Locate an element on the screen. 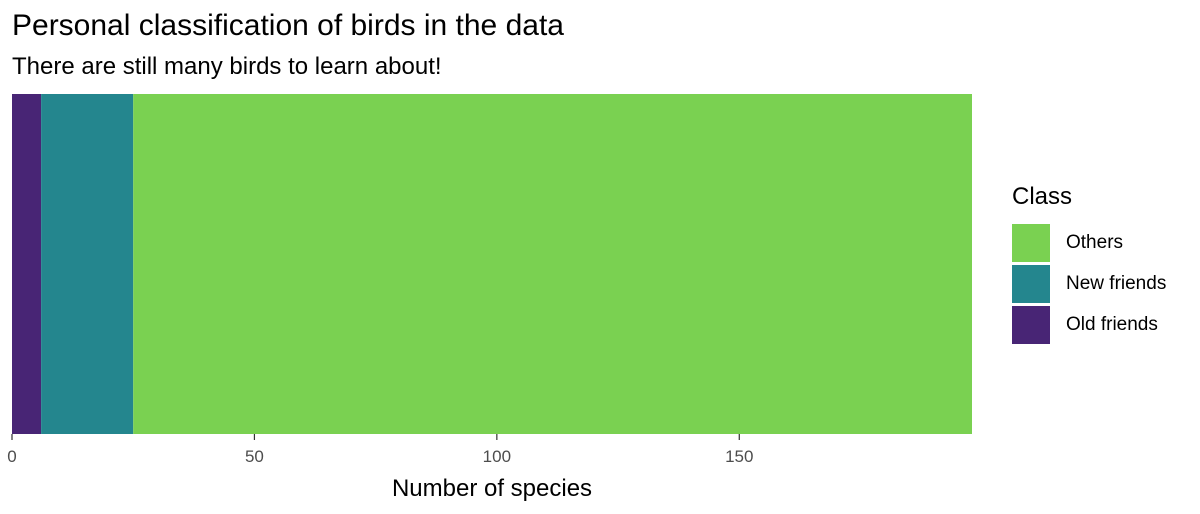 Image resolution: width=1200 pixels, height=514 pixels. legend-item-others: Others is located at coordinates (1089, 242).